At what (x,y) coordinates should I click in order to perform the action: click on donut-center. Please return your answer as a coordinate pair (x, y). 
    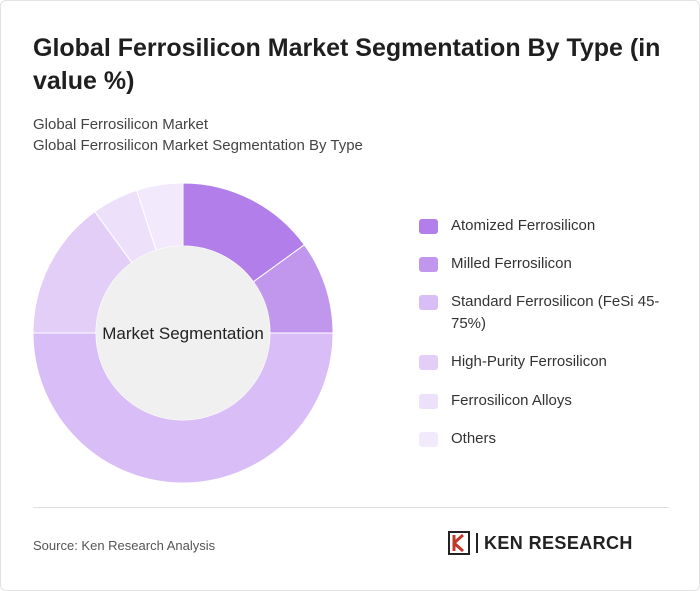
    Looking at the image, I should click on (183, 333).